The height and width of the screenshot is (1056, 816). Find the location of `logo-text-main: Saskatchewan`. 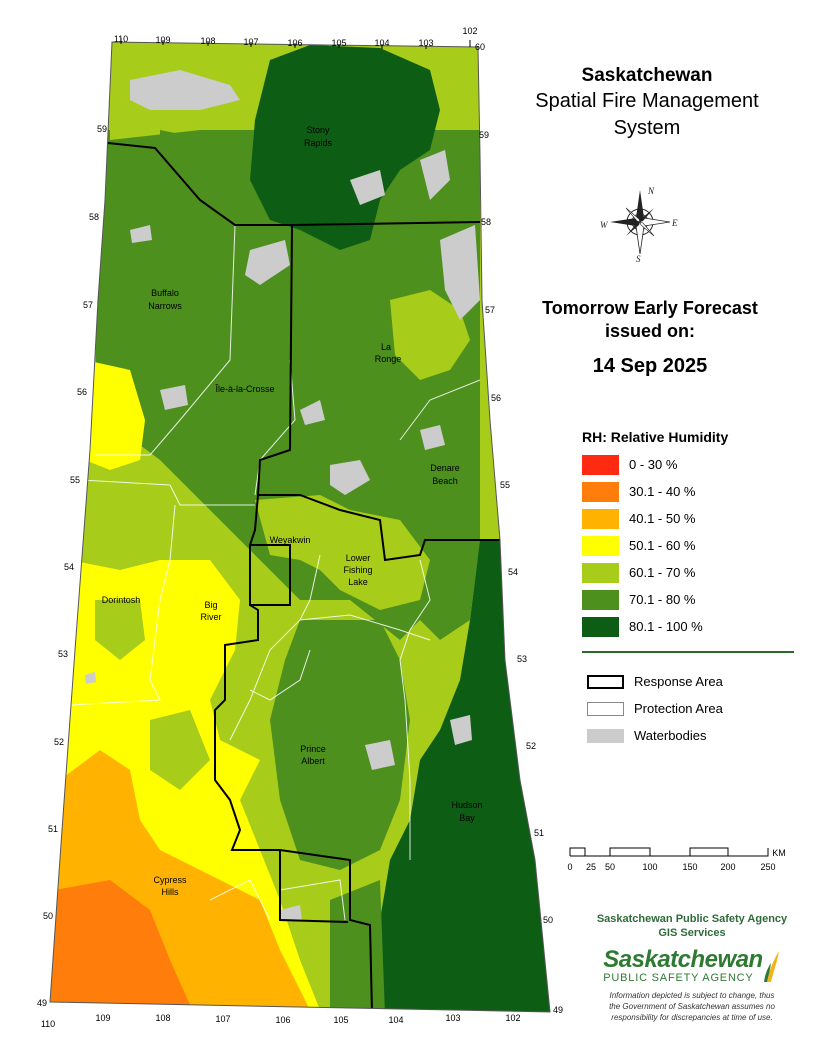

logo-text-main: Saskatchewan is located at coordinates (683, 959).